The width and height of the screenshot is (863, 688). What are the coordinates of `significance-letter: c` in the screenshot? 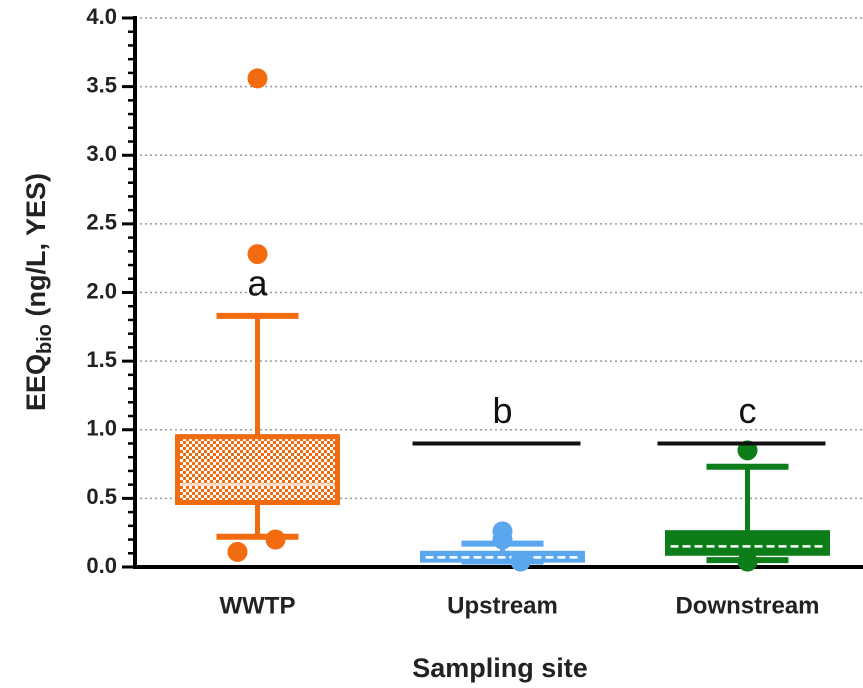 It's located at (748, 410).